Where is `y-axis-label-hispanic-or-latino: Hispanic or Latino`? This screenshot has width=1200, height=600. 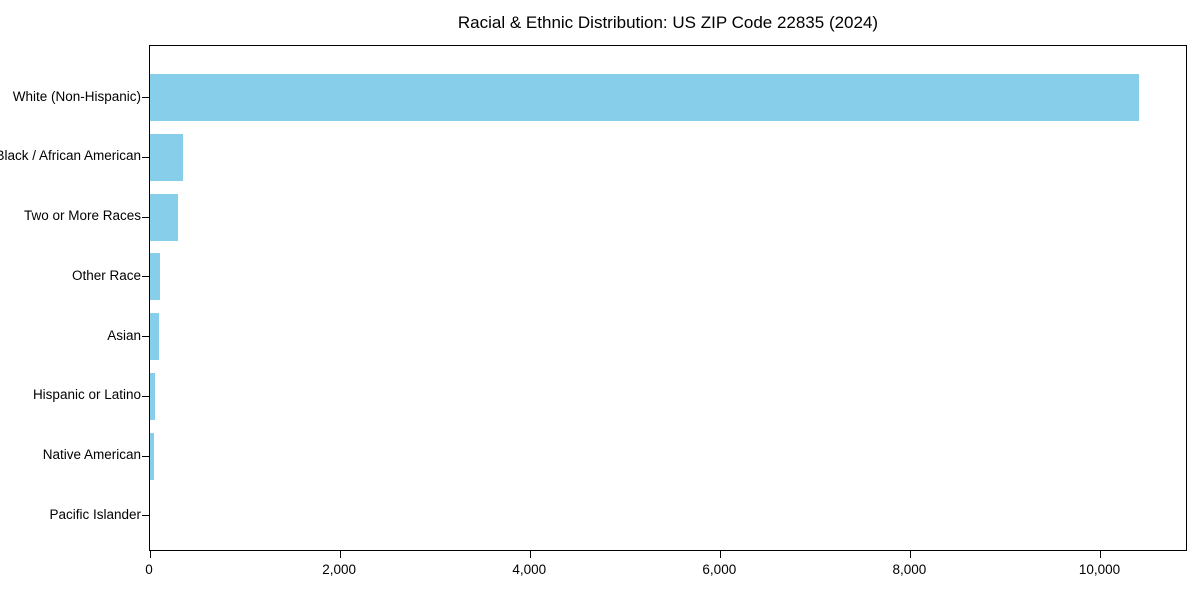
y-axis-label-hispanic-or-latino: Hispanic or Latino is located at coordinates (86, 395).